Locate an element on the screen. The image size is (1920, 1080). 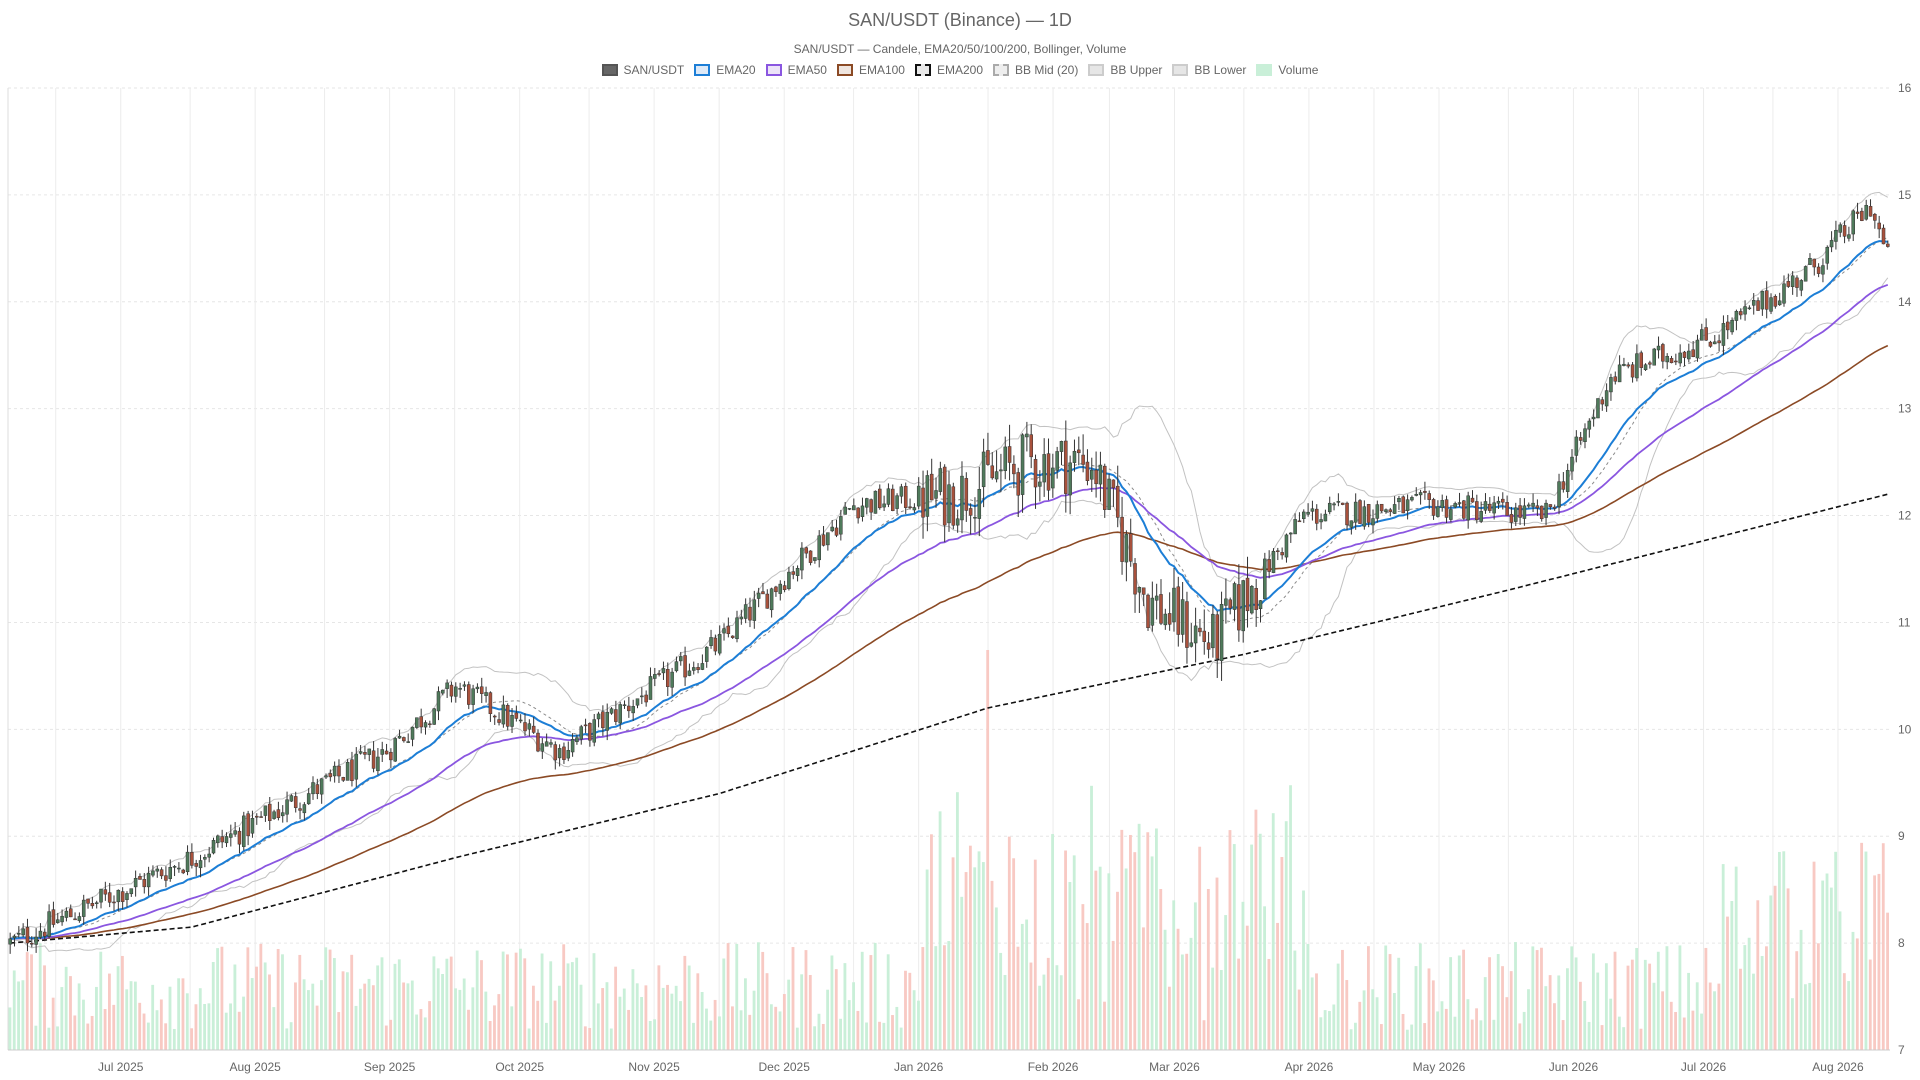
legend-item-bb_mid: BB Mid (20) is located at coordinates (1035, 70).